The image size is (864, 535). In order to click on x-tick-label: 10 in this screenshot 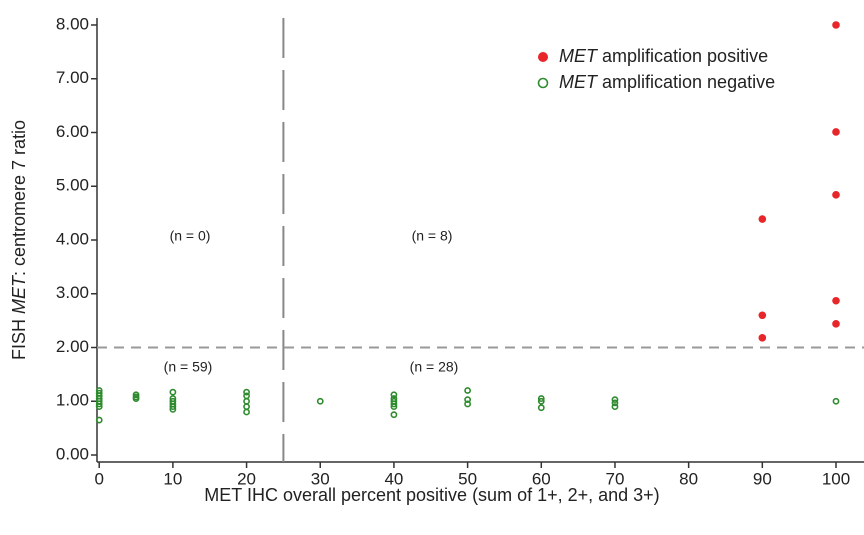, I will do `click(172, 478)`.